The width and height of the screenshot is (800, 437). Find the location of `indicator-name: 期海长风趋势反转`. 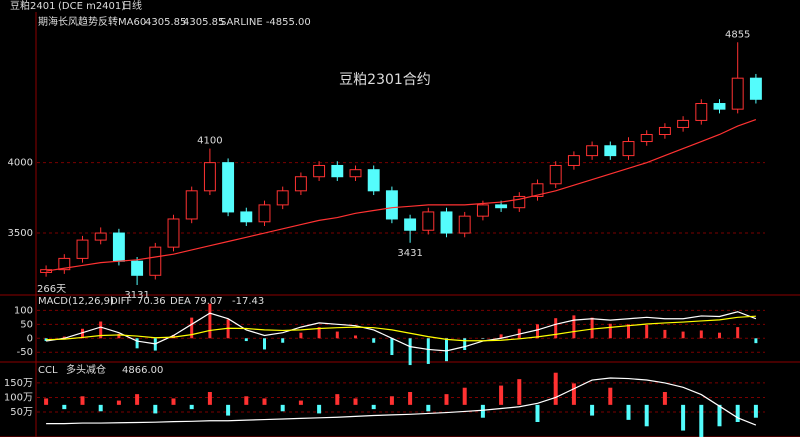

indicator-name: 期海长风趋势反转 is located at coordinates (78, 21).